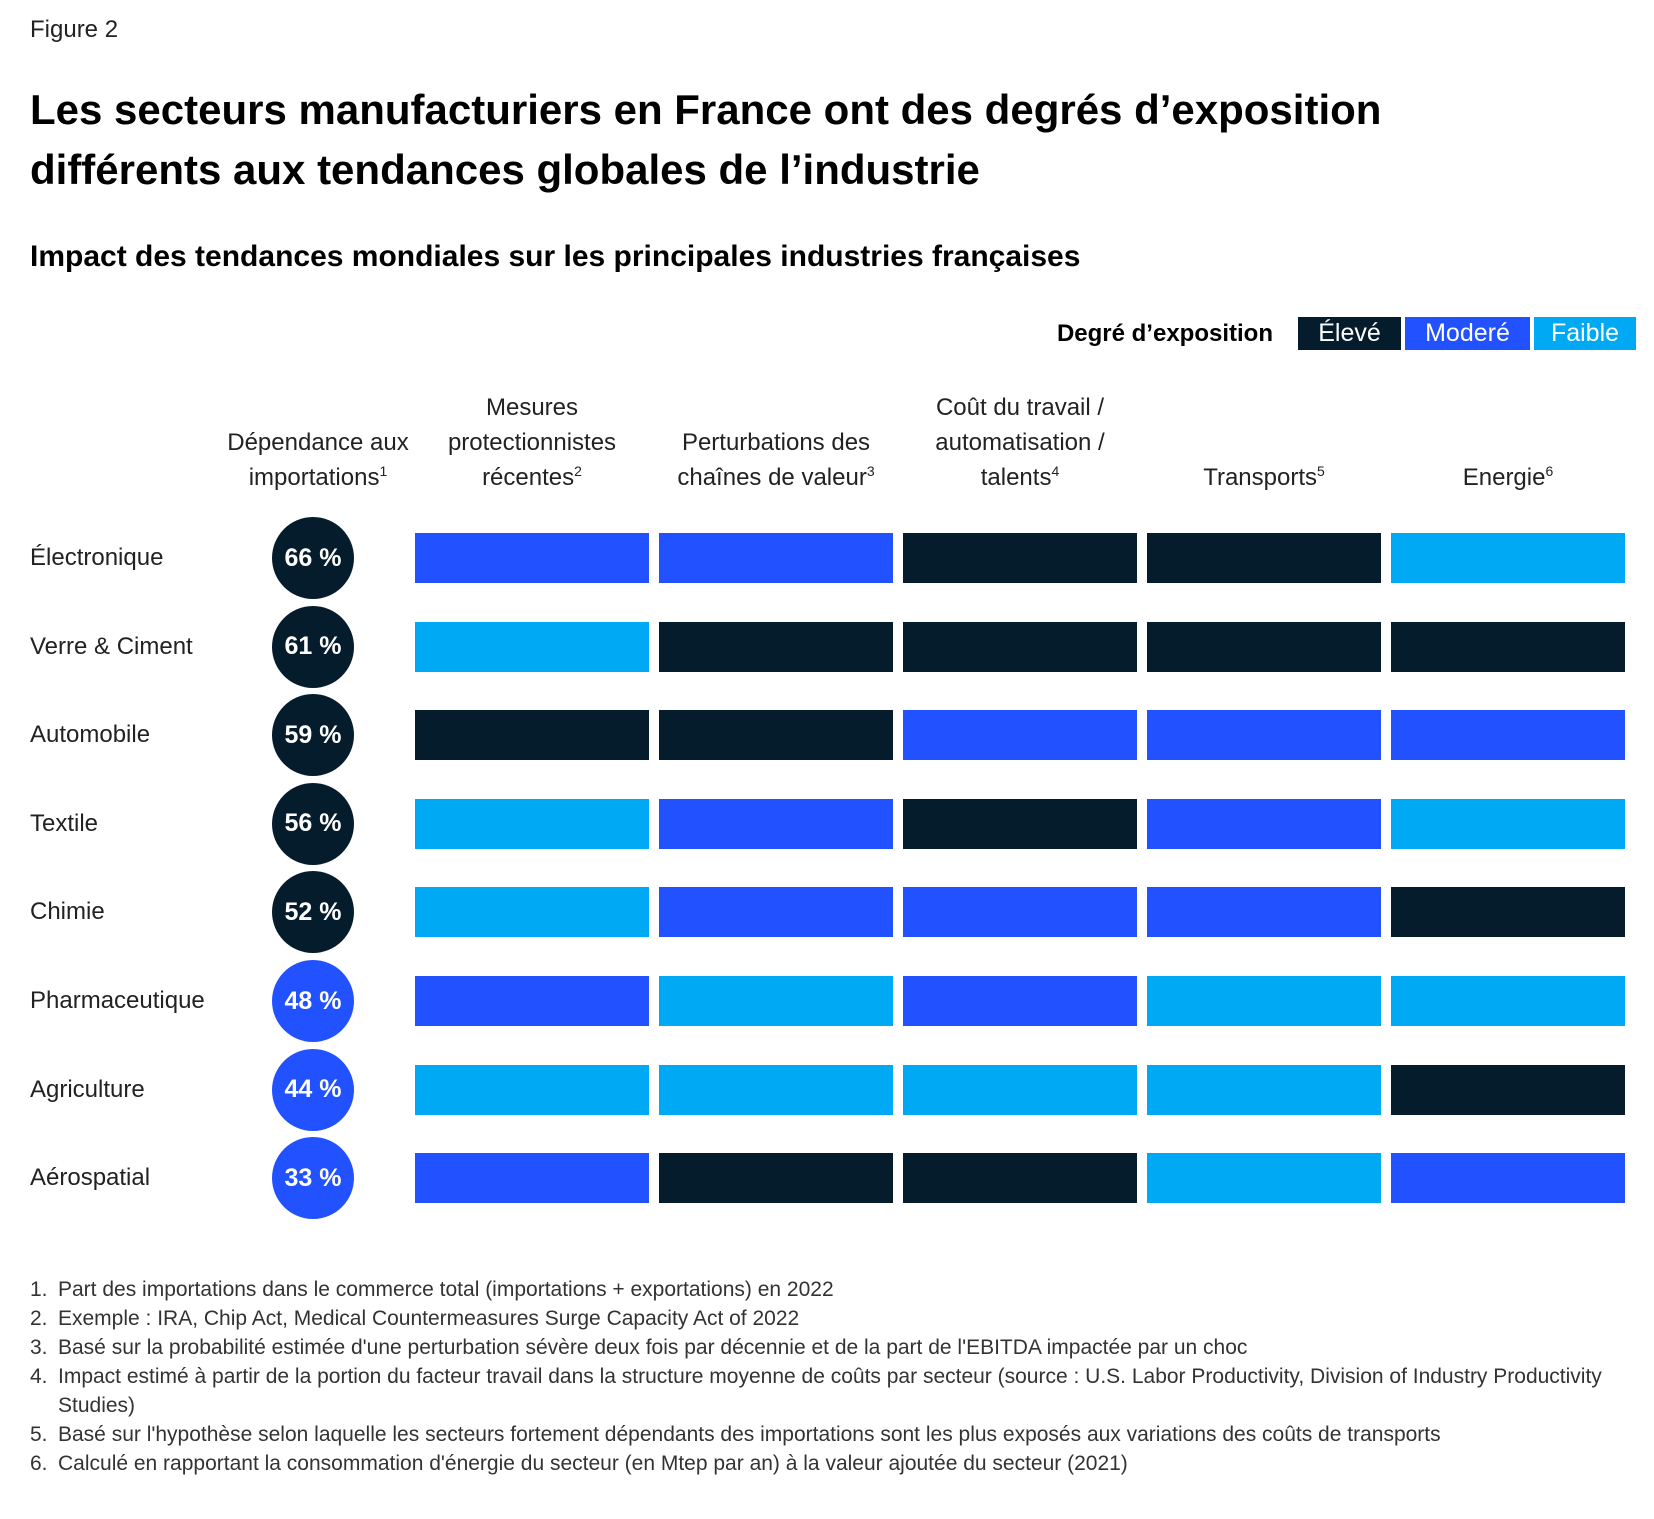 This screenshot has height=1519, width=1654. What do you see at coordinates (1549, 471) in the screenshot?
I see `footnote-marker: 6` at bounding box center [1549, 471].